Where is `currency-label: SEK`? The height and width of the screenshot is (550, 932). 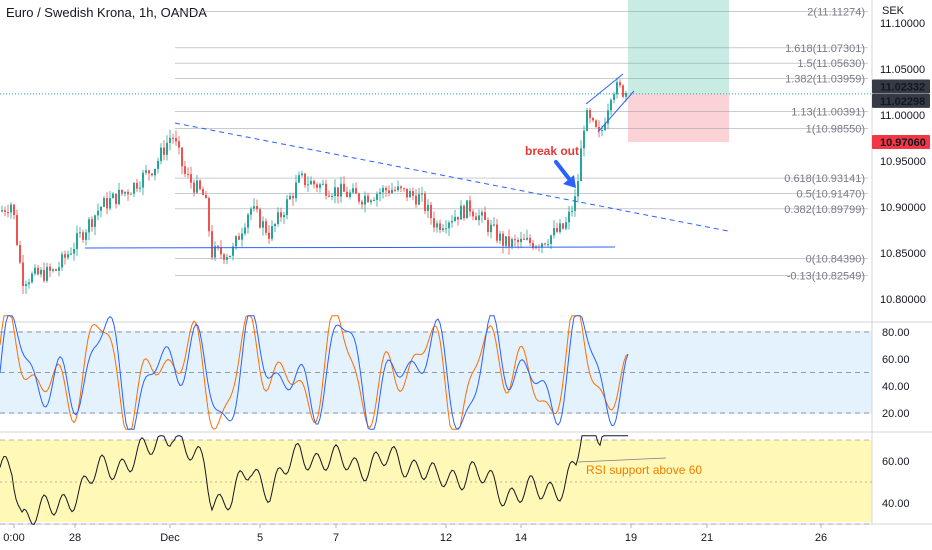 currency-label: SEK is located at coordinates (893, 11).